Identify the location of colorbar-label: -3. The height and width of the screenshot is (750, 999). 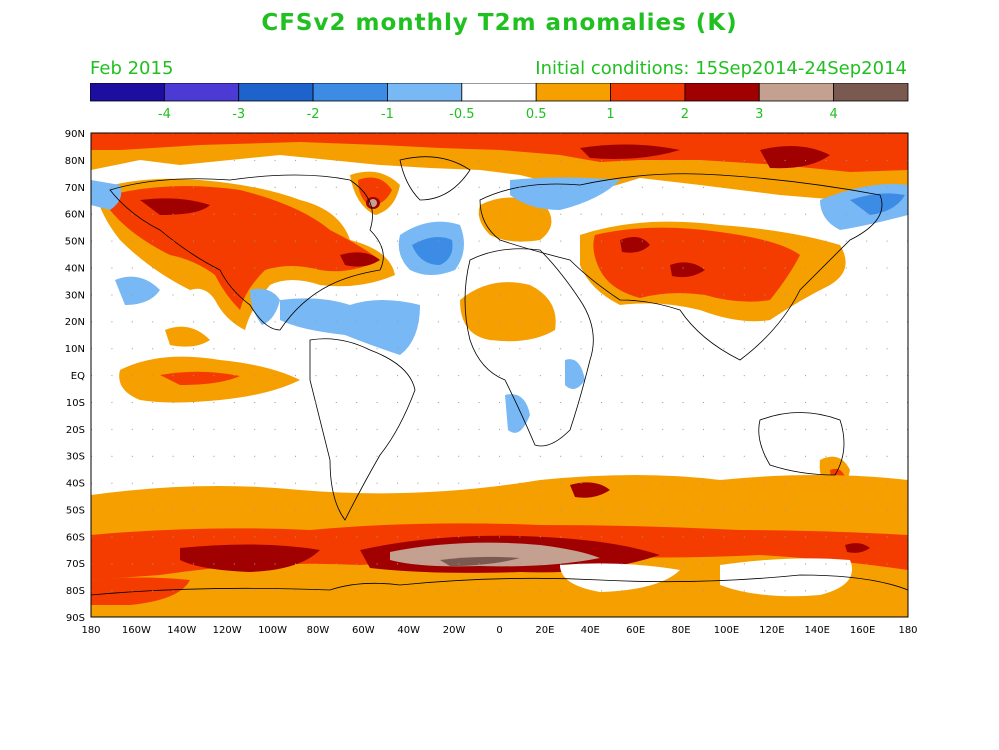
(238, 114).